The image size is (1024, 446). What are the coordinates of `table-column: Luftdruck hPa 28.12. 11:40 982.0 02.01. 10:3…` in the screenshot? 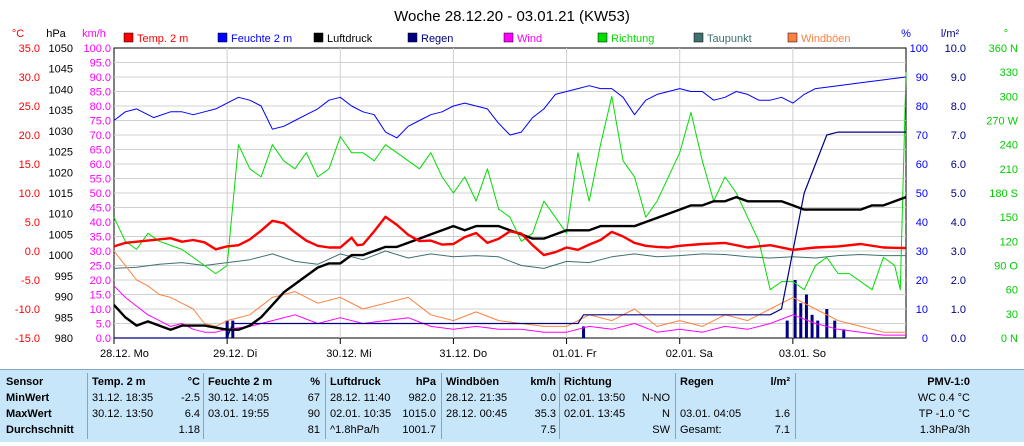 It's located at (383, 410).